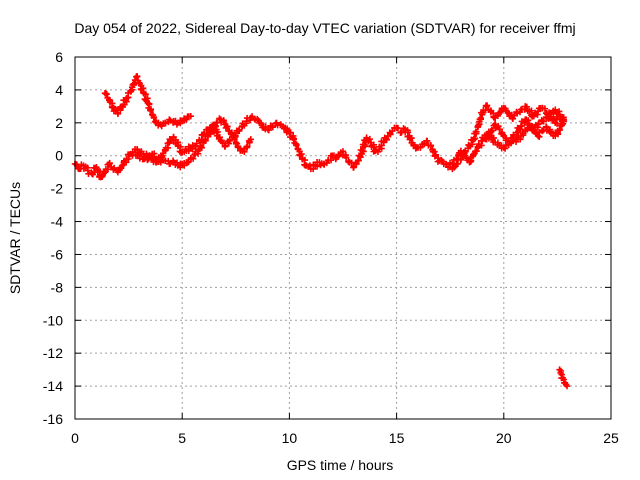 The width and height of the screenshot is (640, 480). I want to click on x-tick-label: 5, so click(182, 438).